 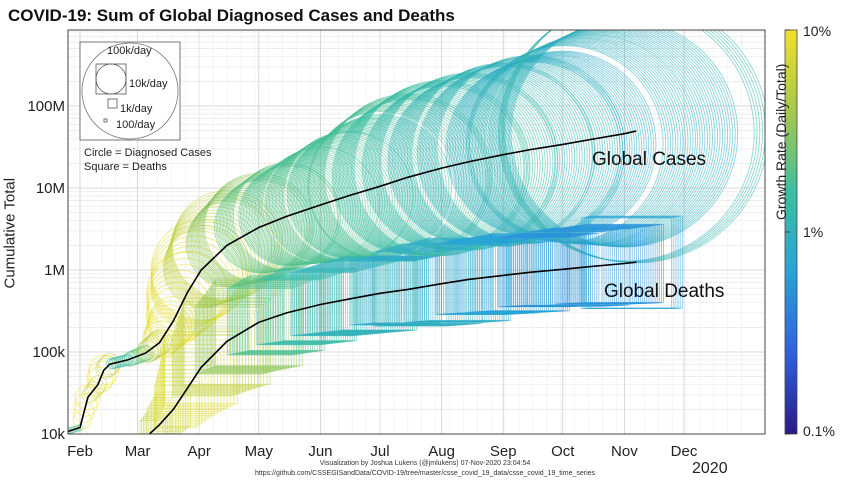 I want to click on x-tick-label: Apr, so click(x=199, y=451).